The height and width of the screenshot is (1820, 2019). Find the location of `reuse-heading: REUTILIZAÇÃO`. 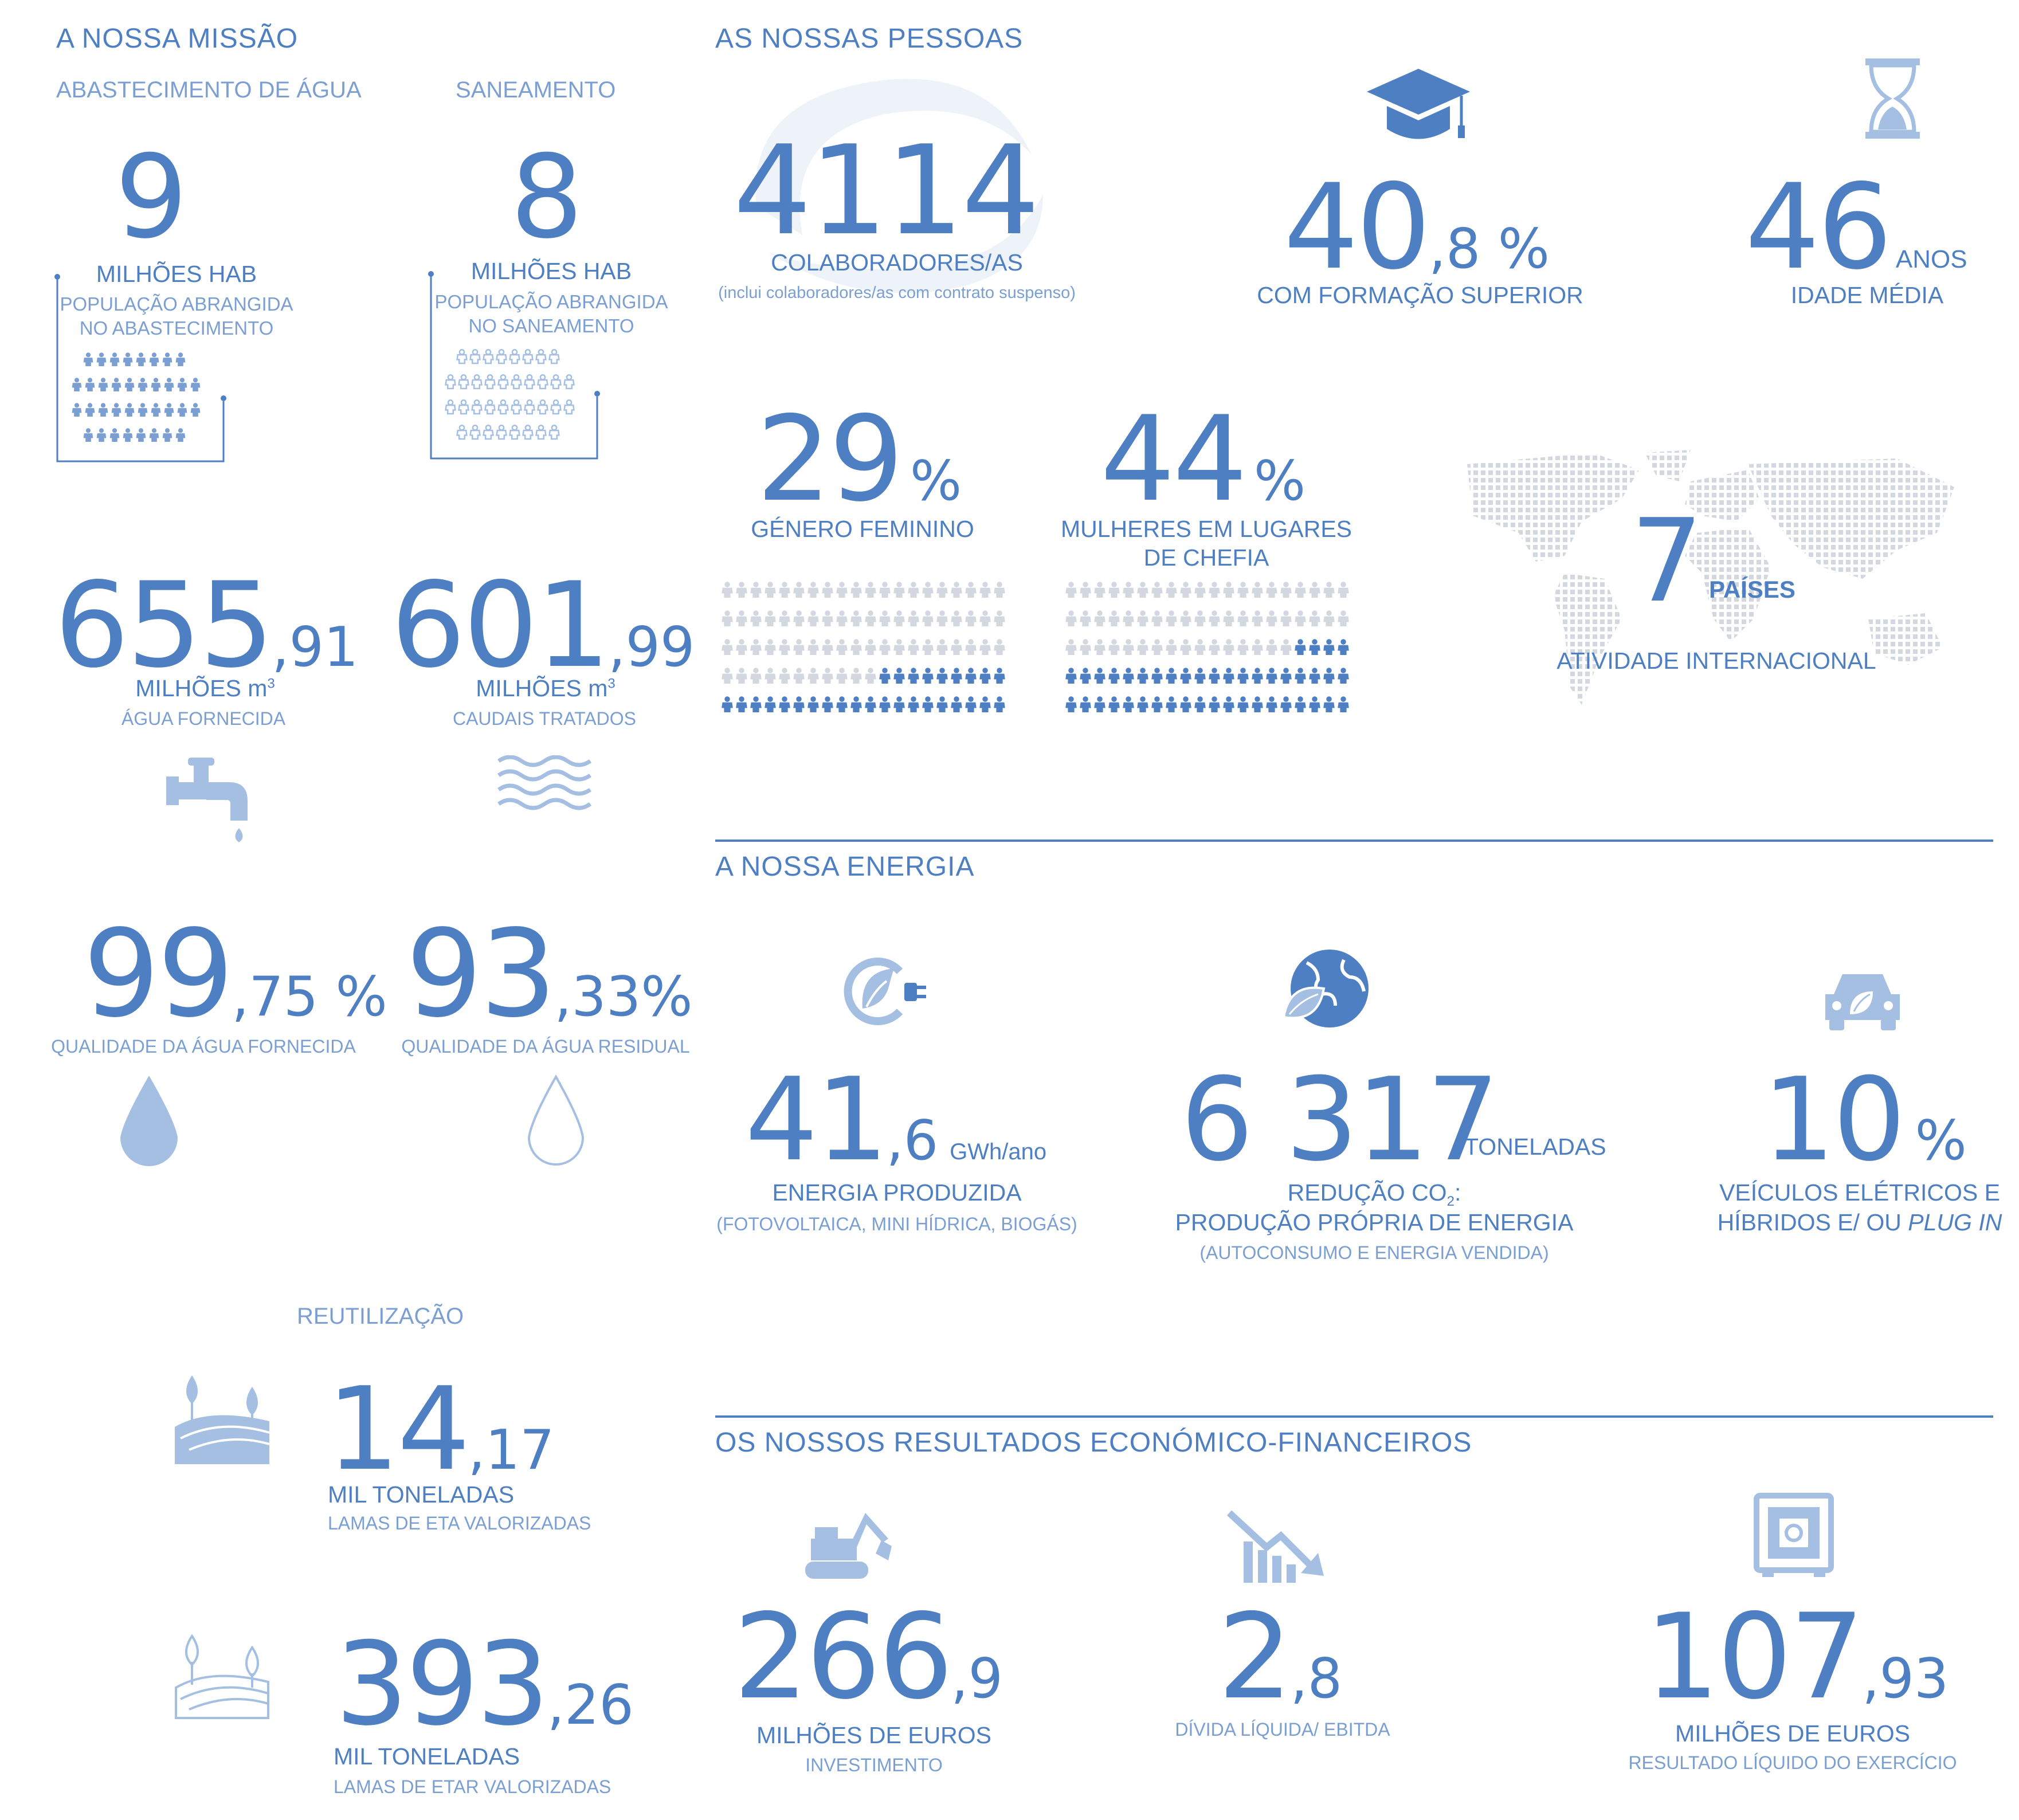

reuse-heading: REUTILIZAÇÃO is located at coordinates (380, 1316).